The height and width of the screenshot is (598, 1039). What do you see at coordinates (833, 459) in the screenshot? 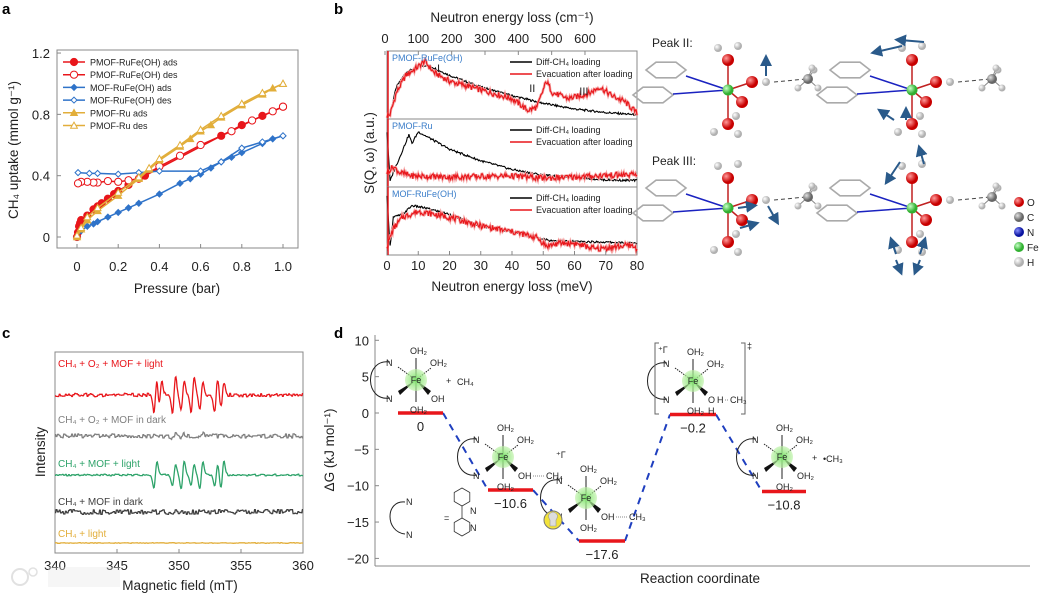
I see `methyl-radical-label: •CH₃` at bounding box center [833, 459].